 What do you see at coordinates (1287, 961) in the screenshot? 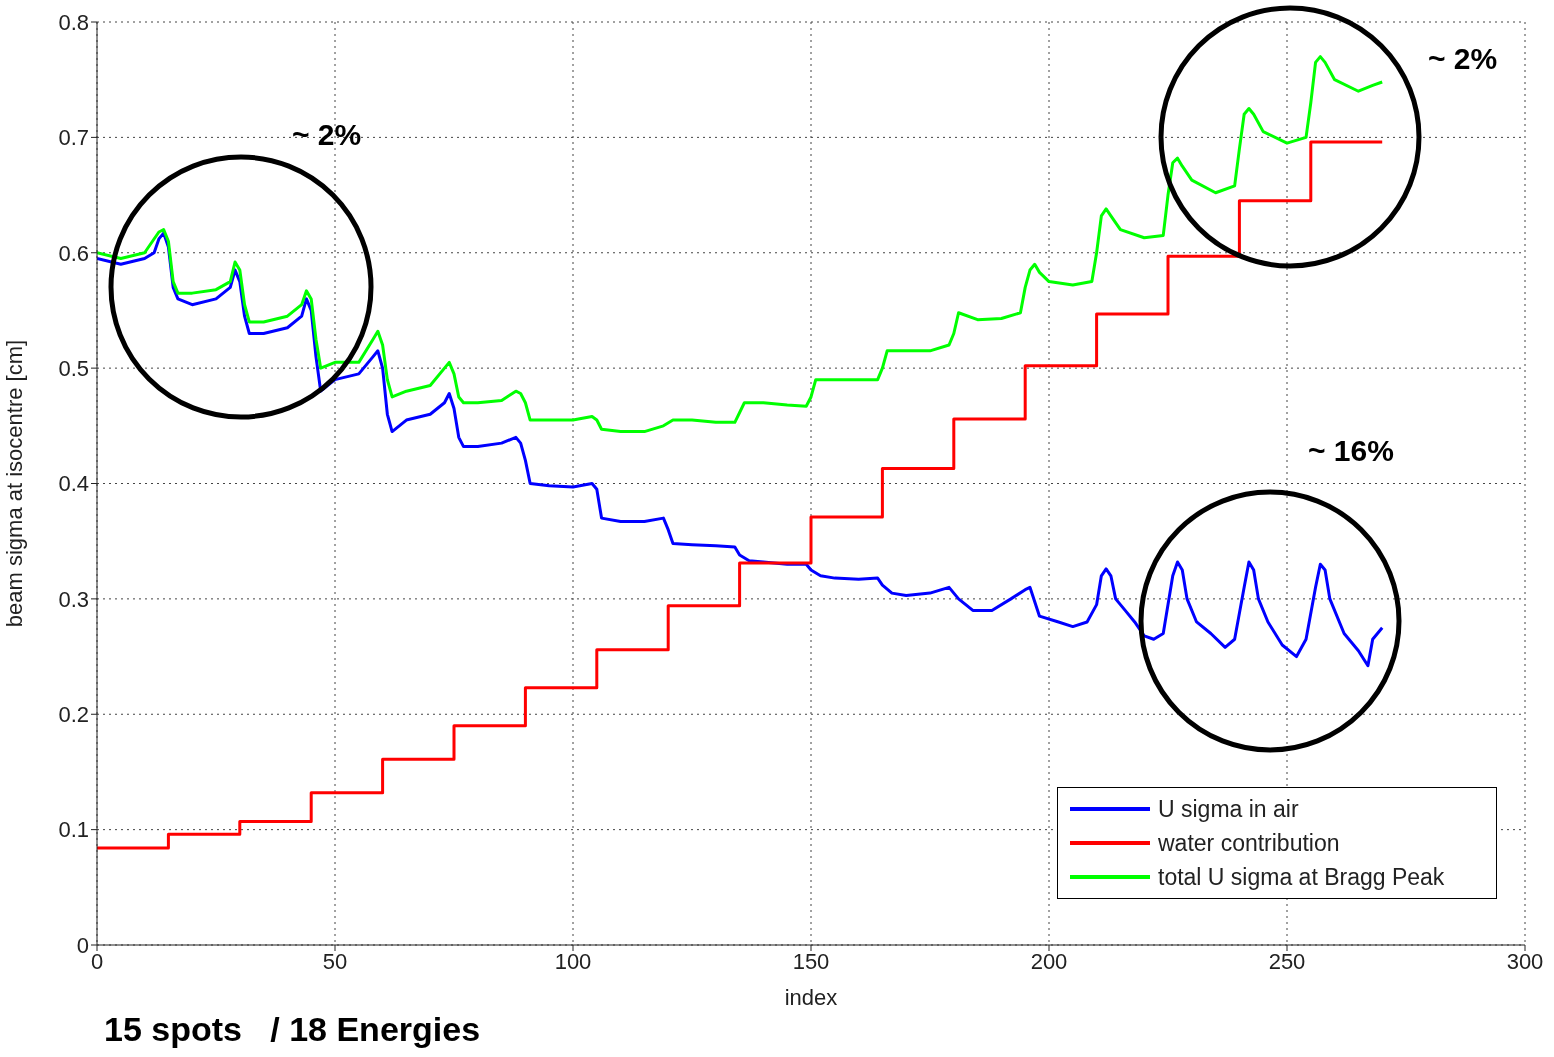
I see `x-tick-label: 250` at bounding box center [1287, 961].